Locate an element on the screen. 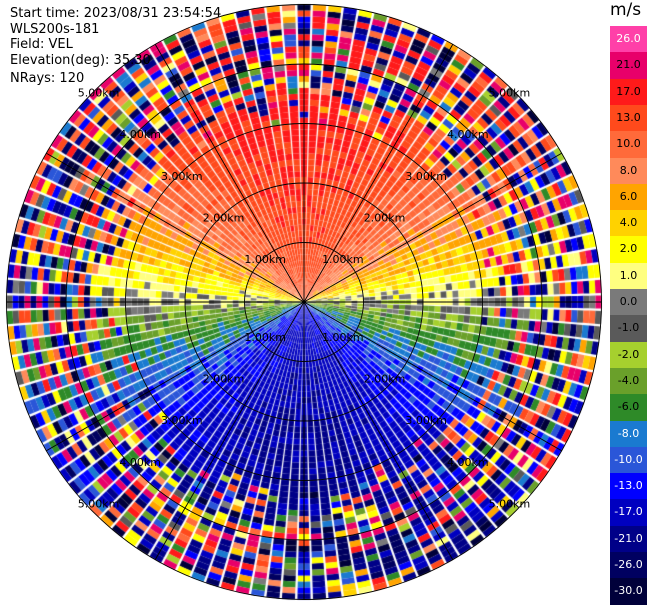  colorbar-tick-label: 10.0 is located at coordinates (628, 144).